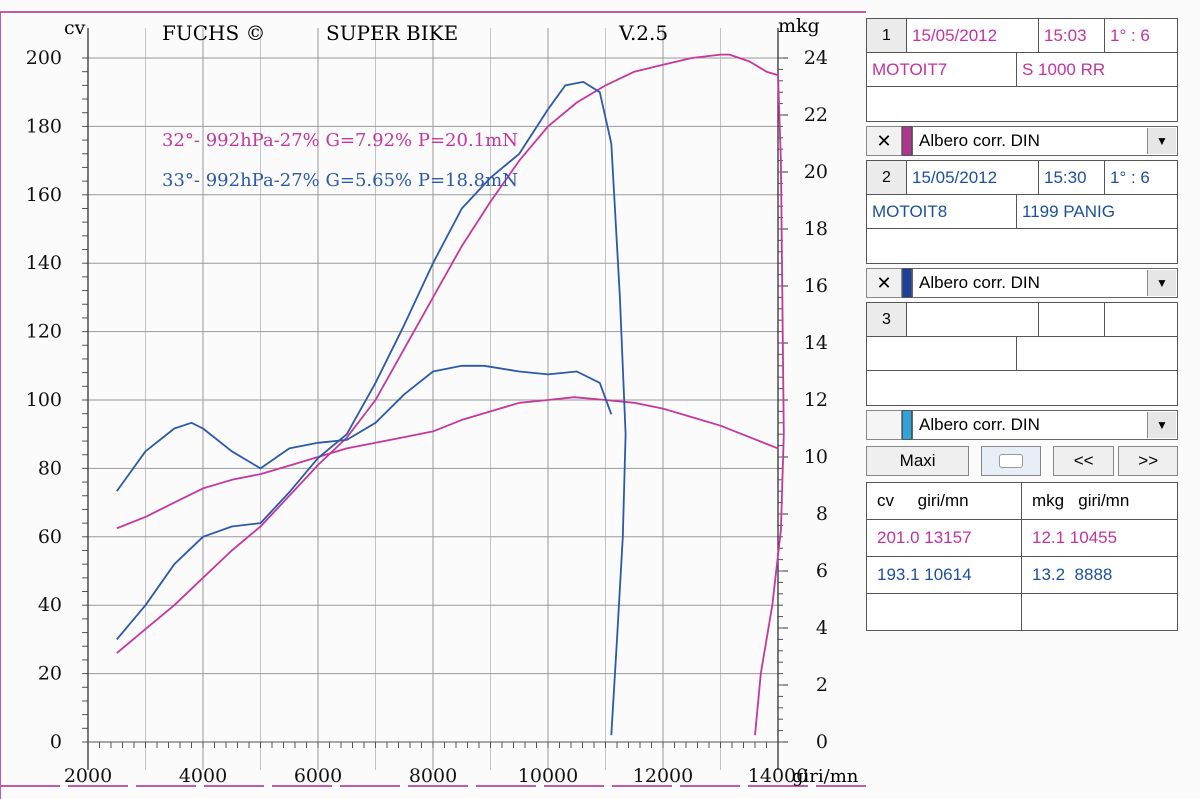  I want to click on run-3-close-slot, so click(884, 425).